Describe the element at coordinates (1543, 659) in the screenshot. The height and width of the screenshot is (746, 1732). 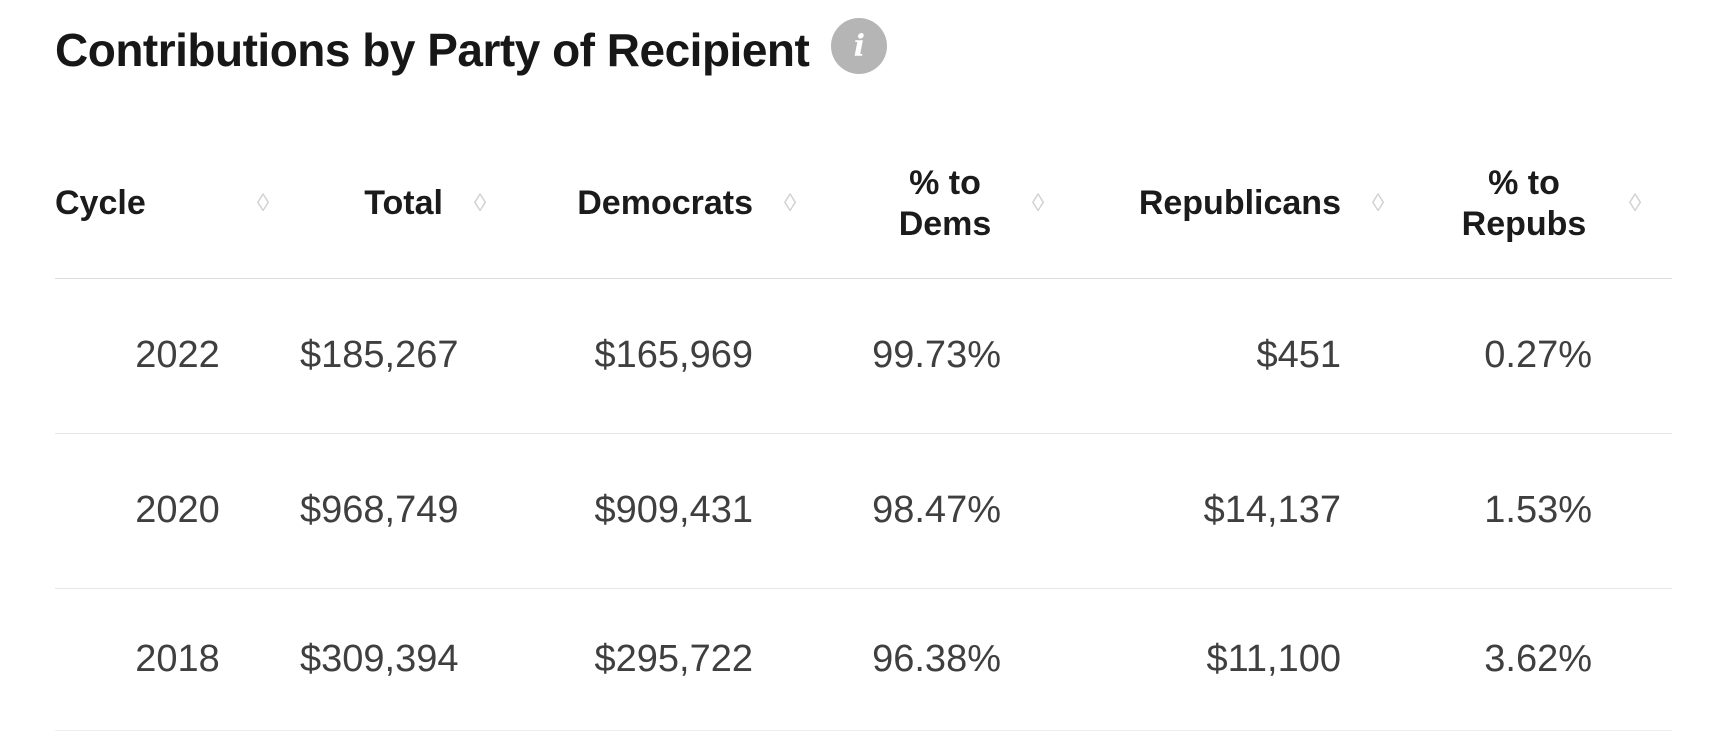
I see `cell-pct-repubs: 3.62%` at that location.